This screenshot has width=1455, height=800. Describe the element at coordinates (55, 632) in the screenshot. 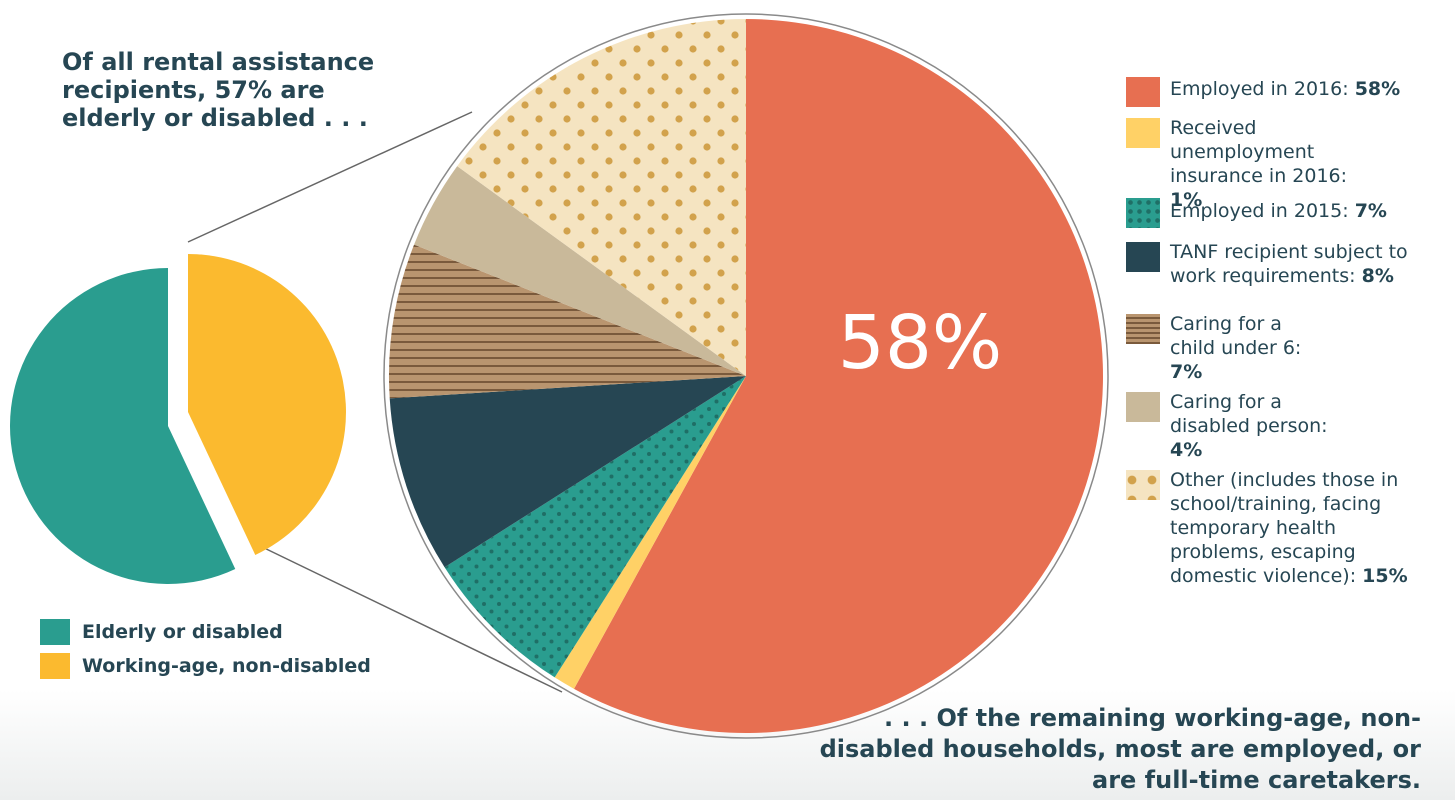

I see `legend-swatch-elderly` at that location.